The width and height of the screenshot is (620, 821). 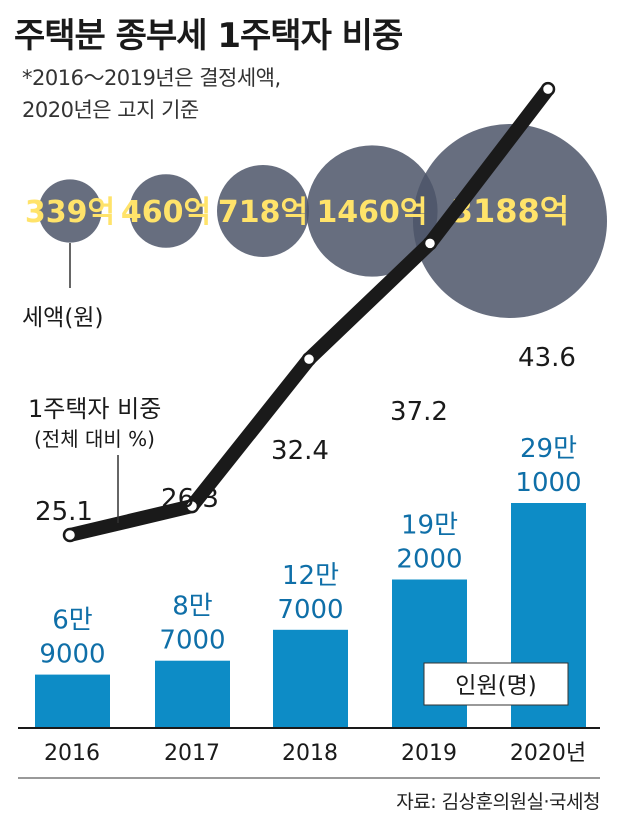 I want to click on bar-label-top-2018: 12만, so click(x=310, y=576).